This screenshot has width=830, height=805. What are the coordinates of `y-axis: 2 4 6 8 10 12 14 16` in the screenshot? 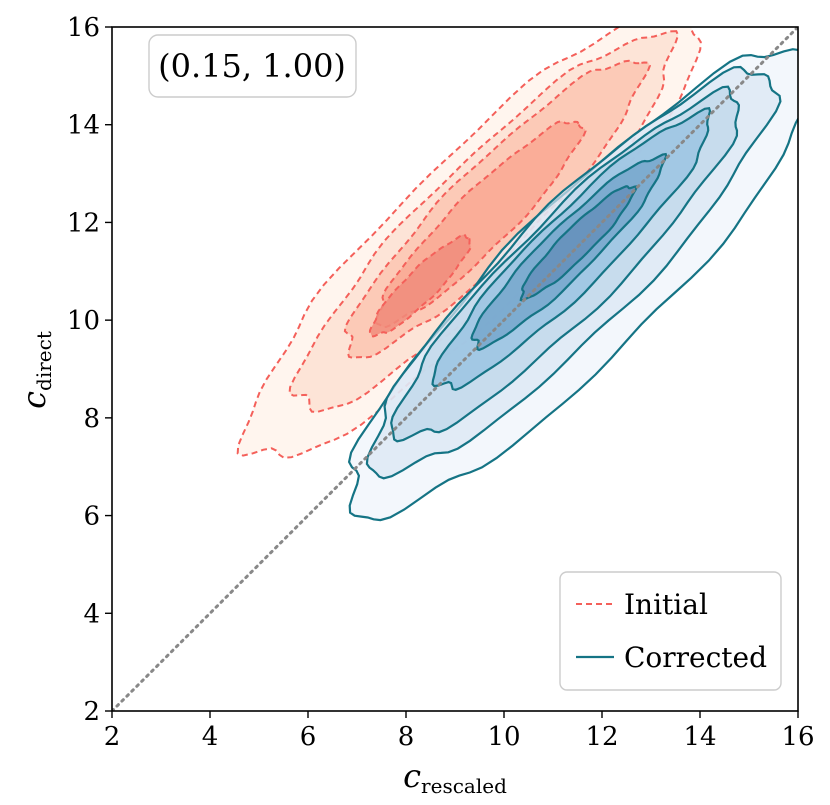 It's located at (89, 370).